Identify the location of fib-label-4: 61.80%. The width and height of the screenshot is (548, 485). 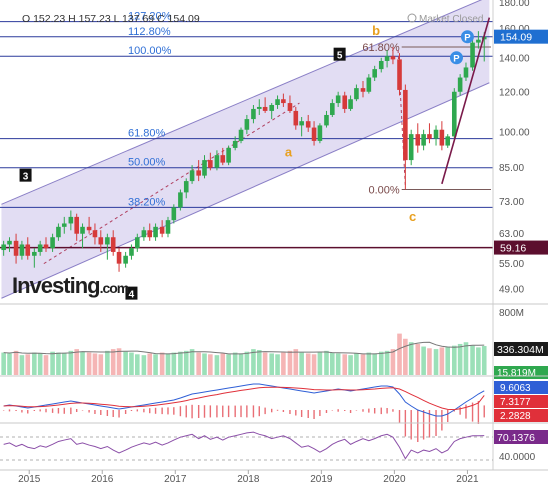
(147, 134).